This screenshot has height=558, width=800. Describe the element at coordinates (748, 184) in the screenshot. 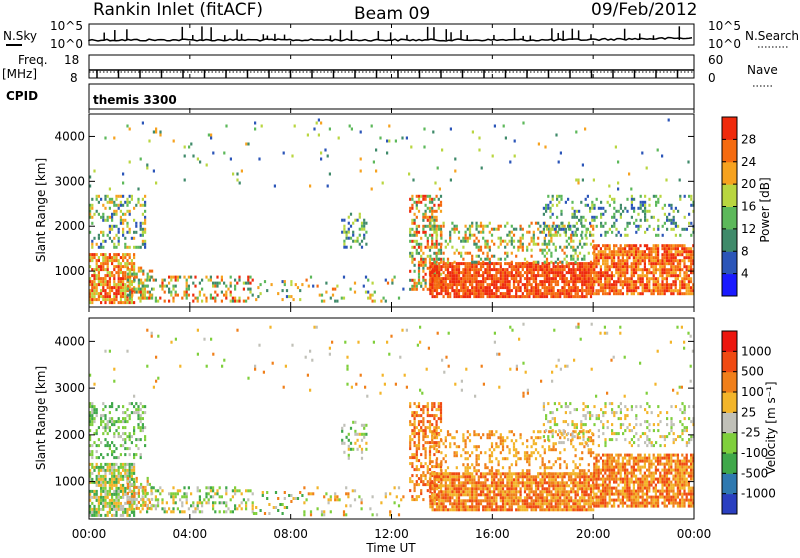

I see `colorbar-tick-label: 20` at that location.